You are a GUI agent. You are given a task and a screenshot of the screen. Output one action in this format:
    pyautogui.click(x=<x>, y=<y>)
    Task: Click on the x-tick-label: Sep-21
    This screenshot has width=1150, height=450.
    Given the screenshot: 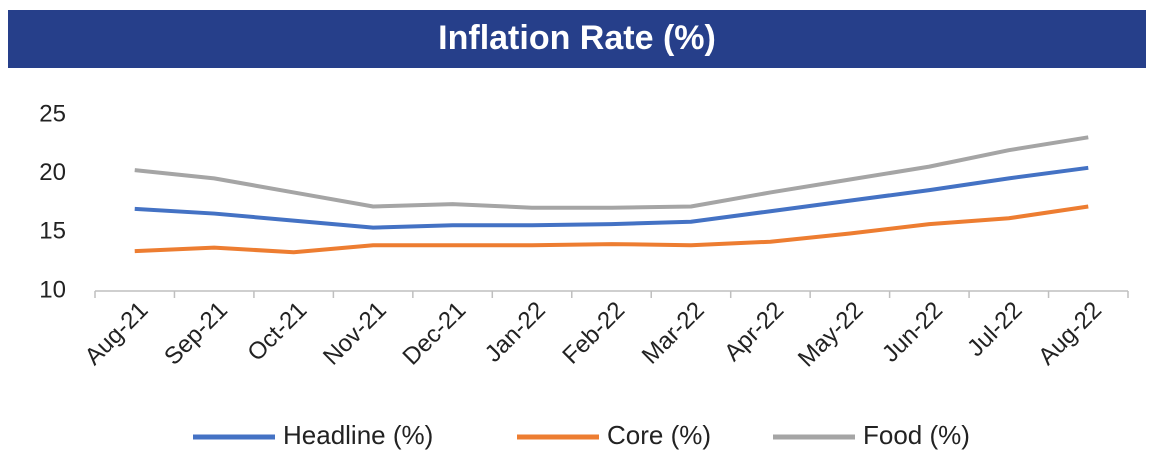 What is the action you would take?
    pyautogui.click(x=196, y=334)
    